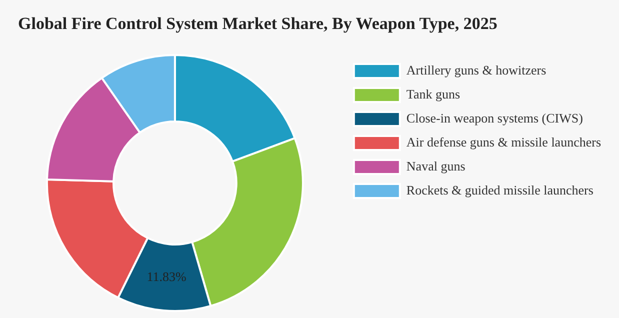  What do you see at coordinates (166, 276) in the screenshot?
I see `data-label: 11.83%` at bounding box center [166, 276].